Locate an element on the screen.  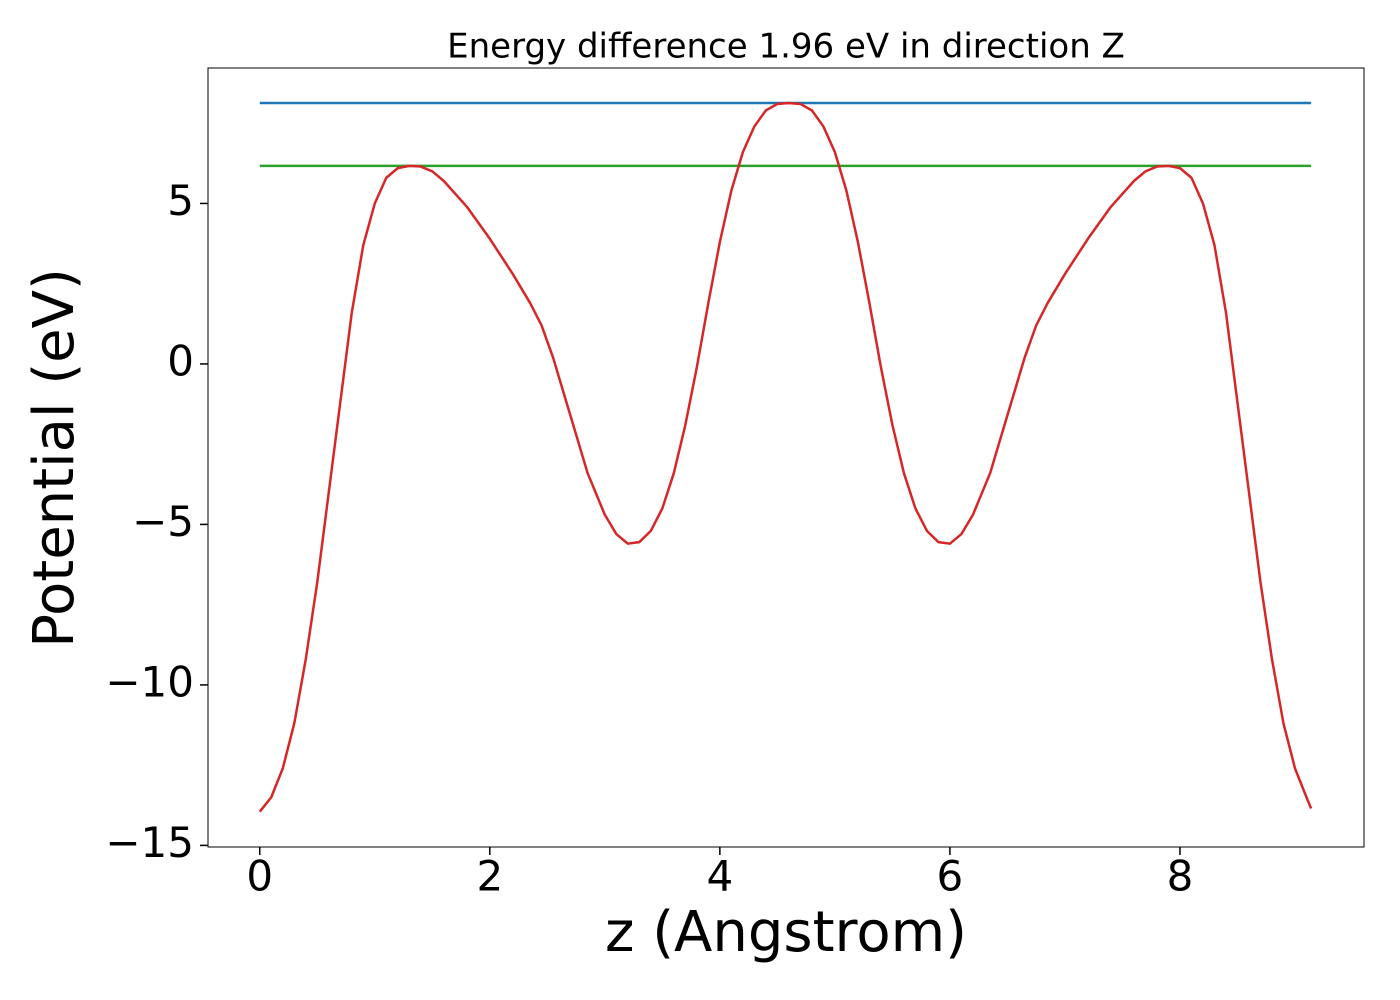
y-axis-label: Potential (eV) is located at coordinates (54, 458).